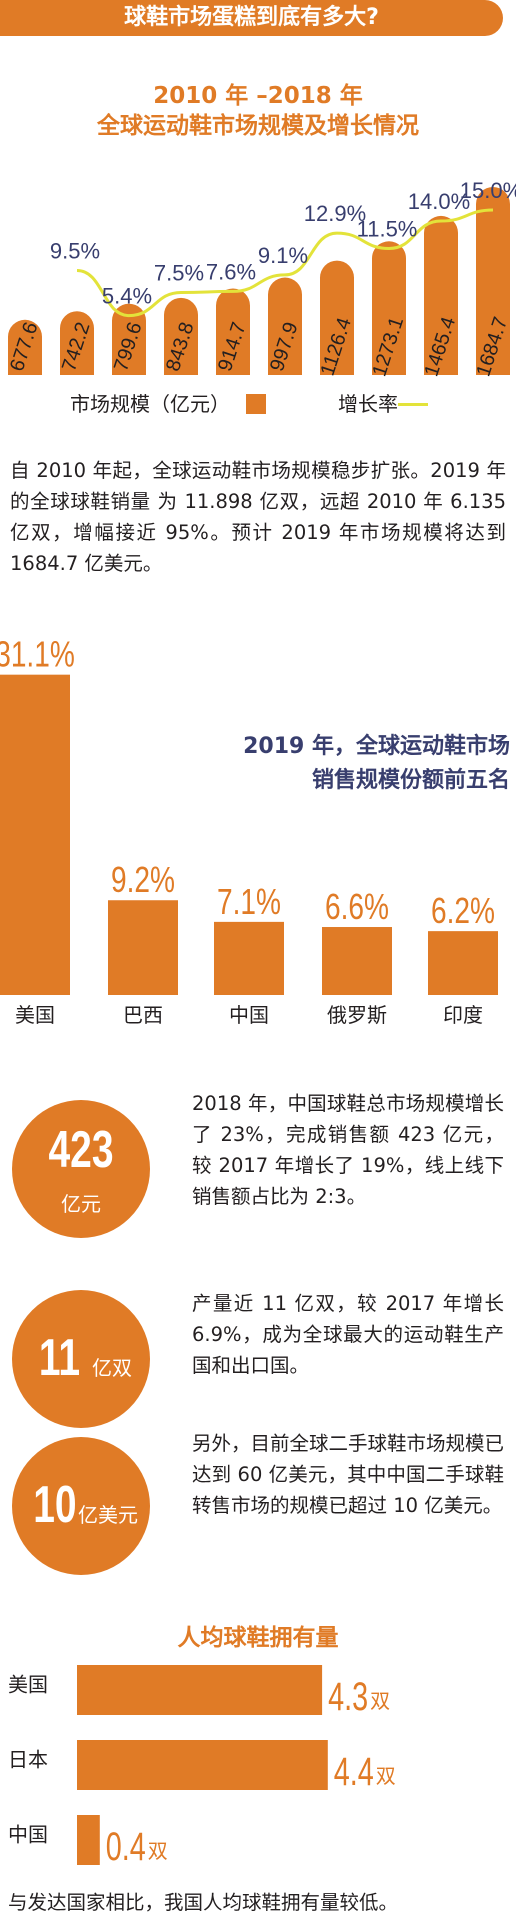  What do you see at coordinates (179, 273) in the screenshot?
I see `growth-rate-label: 7.5%` at bounding box center [179, 273].